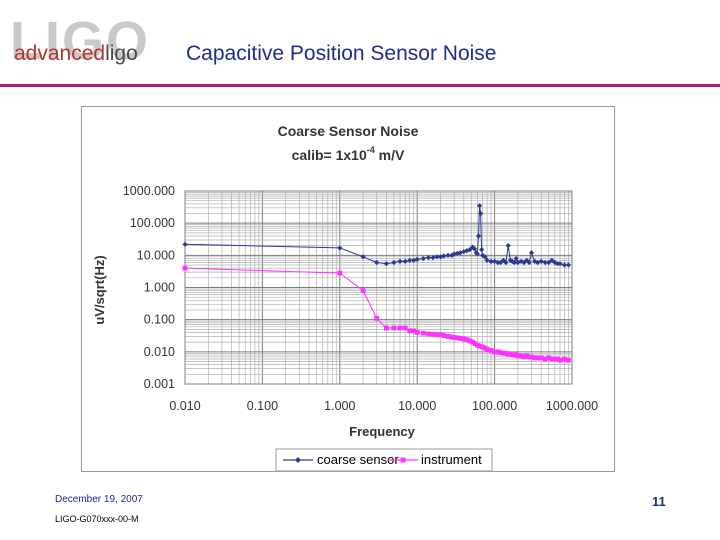  Describe the element at coordinates (152, 223) in the screenshot. I see `y-tick-label: 100.000` at that location.